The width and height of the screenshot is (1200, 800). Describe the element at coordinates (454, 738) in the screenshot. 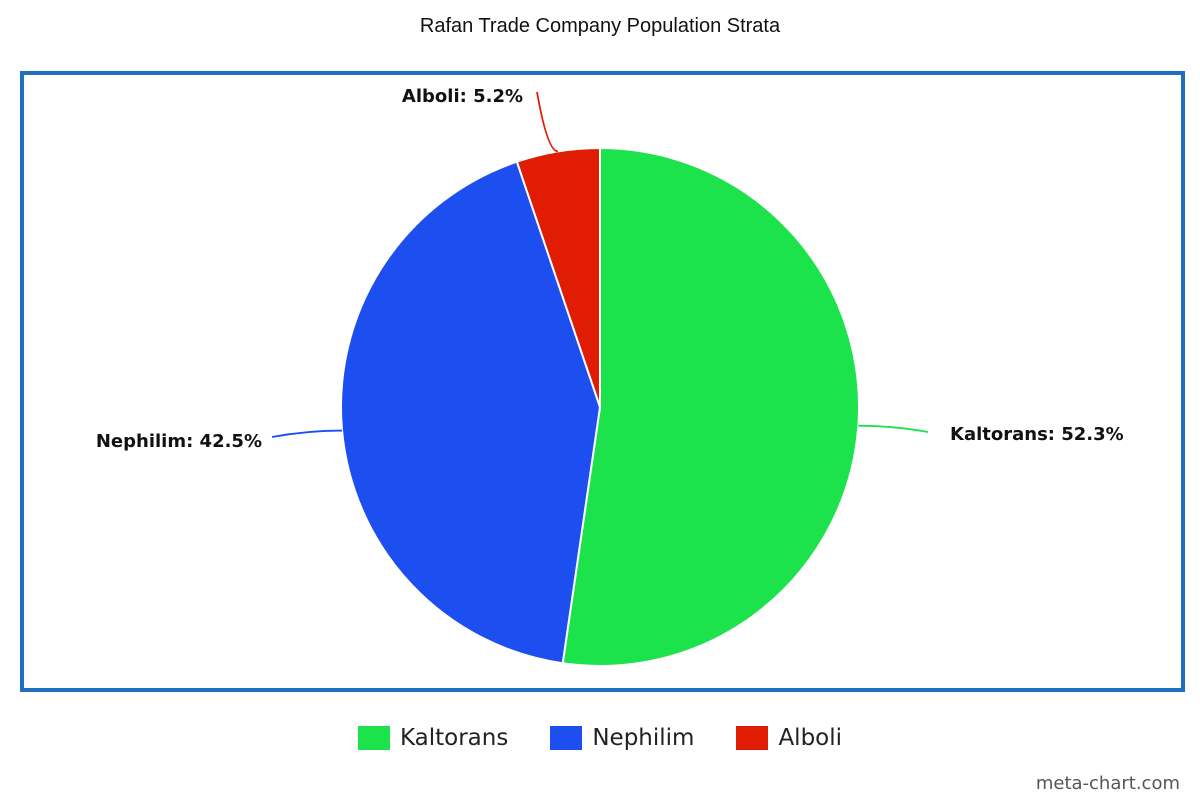

I see `legend-label-kaltorans: Kaltorans` at that location.